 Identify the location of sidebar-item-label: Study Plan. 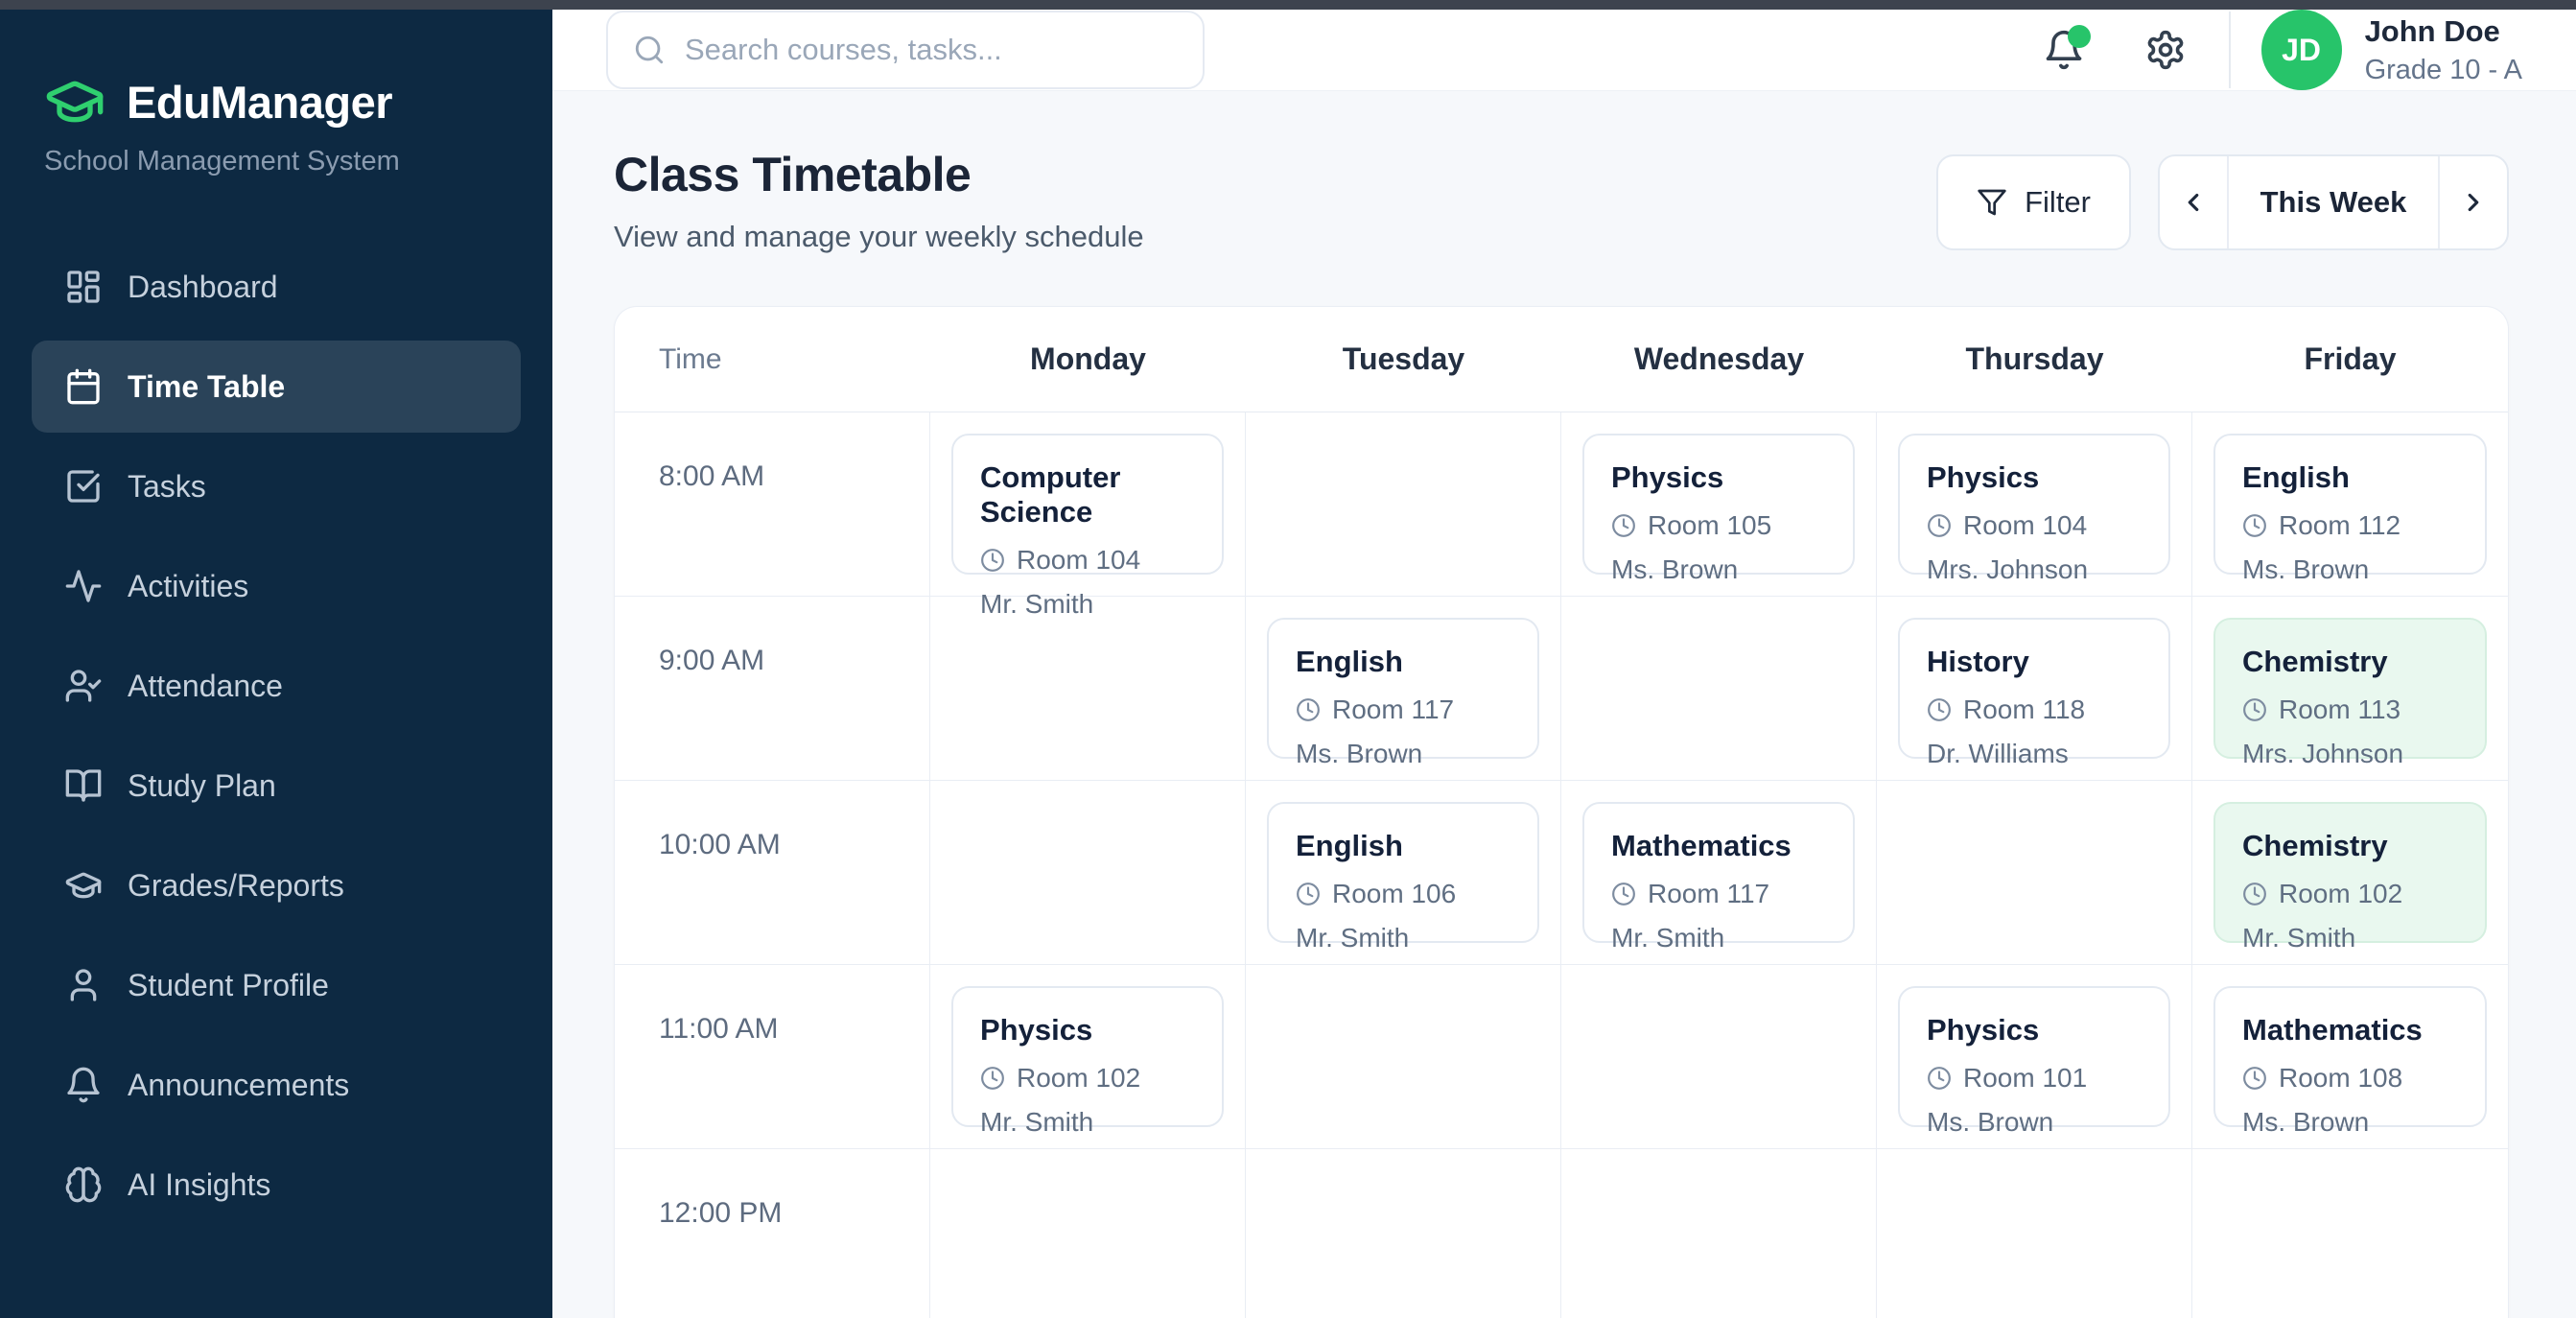
(202, 785).